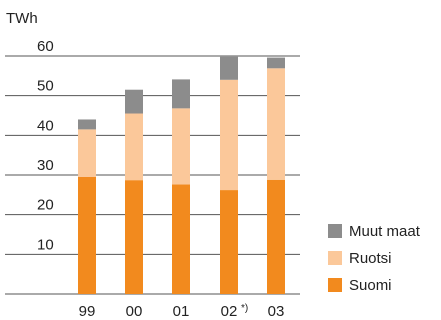  I want to click on x-axis: 99 00 01 02 *) 03, so click(182, 311).